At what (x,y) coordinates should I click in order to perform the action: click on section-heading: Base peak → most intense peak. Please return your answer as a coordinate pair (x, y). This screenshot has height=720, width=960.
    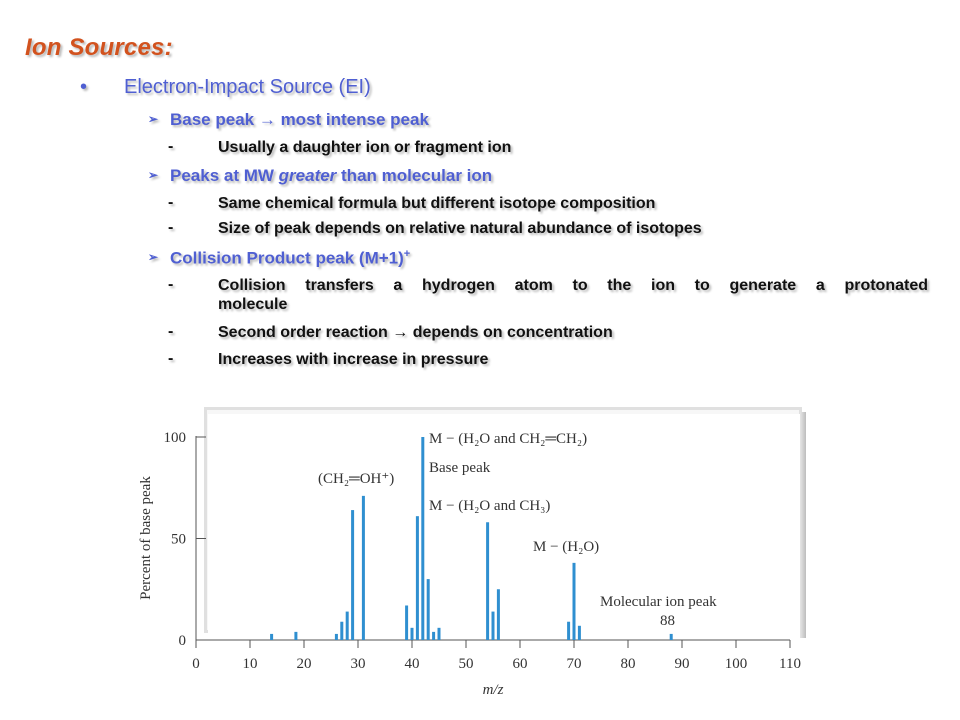
    Looking at the image, I should click on (299, 119).